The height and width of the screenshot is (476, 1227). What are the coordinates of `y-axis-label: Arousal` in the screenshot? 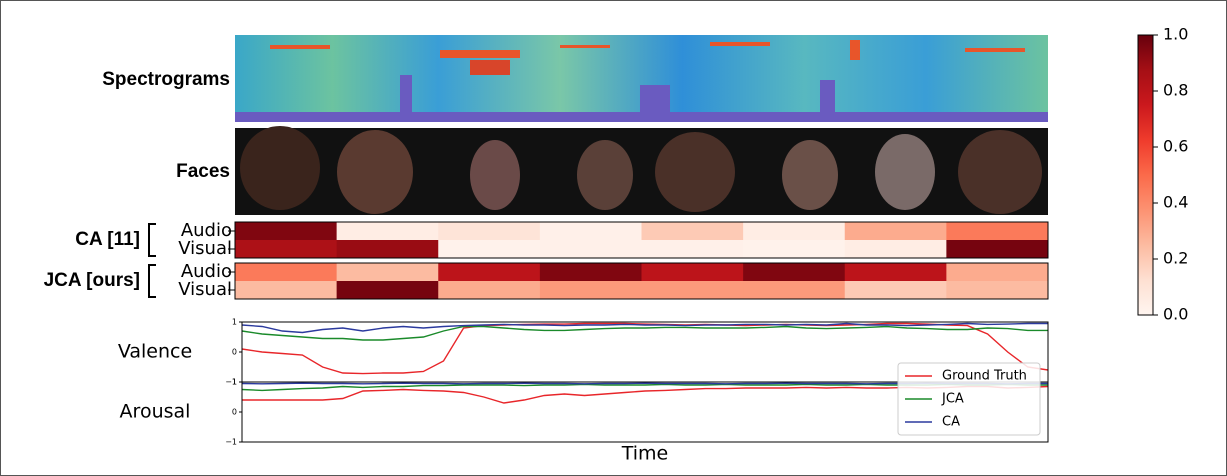 It's located at (155, 412).